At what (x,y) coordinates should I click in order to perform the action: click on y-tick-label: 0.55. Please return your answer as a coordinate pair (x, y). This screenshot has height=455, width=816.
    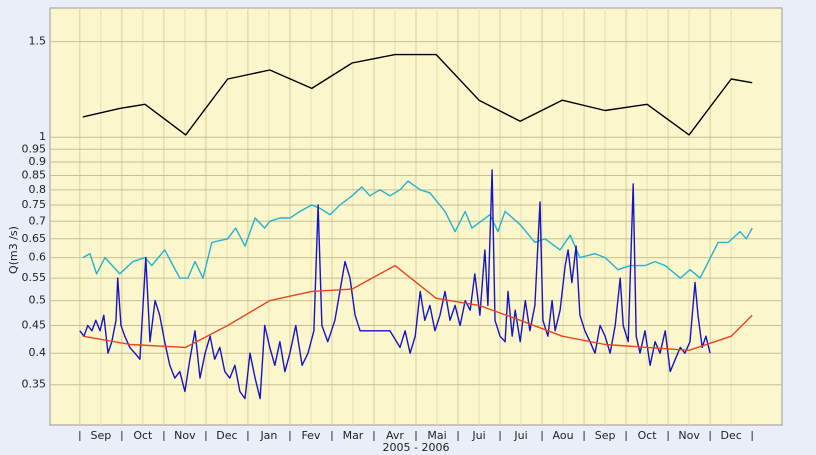
    Looking at the image, I should click on (34, 277).